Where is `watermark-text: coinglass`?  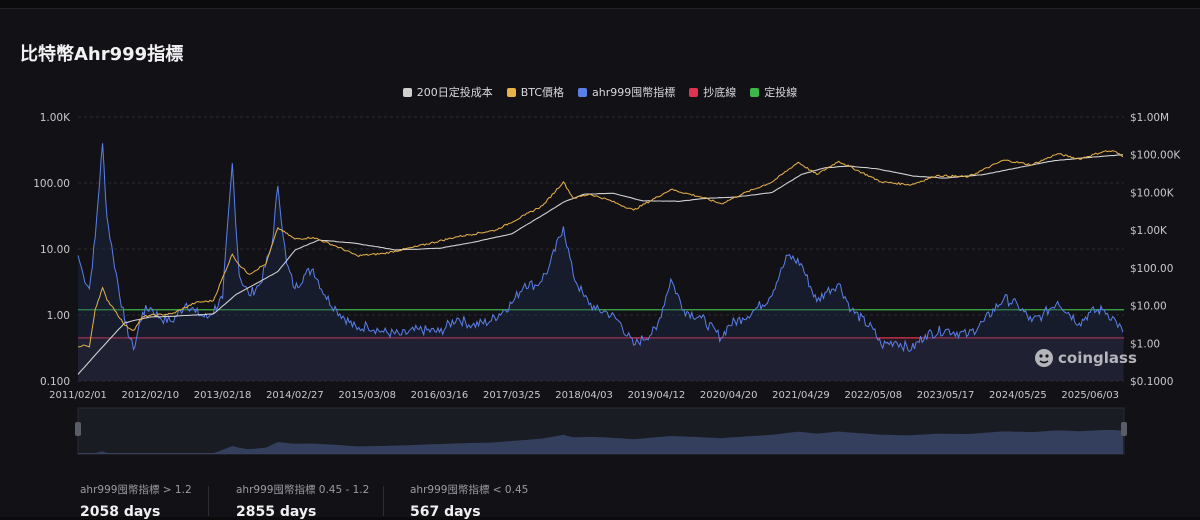
watermark-text: coinglass is located at coordinates (1097, 358).